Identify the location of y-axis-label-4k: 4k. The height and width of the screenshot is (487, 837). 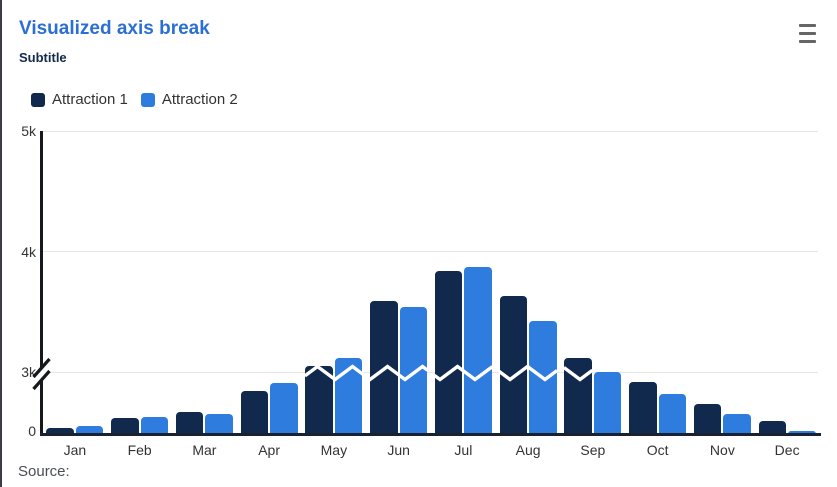
(28, 251).